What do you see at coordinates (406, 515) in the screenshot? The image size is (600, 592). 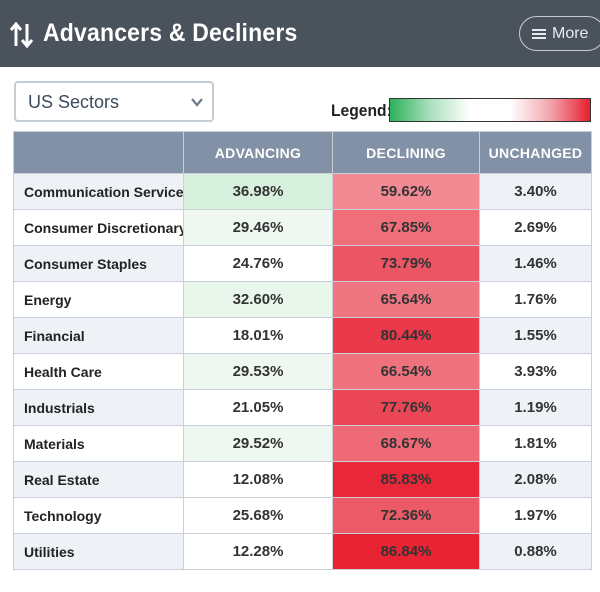 I see `declining-cell: 72.36%` at bounding box center [406, 515].